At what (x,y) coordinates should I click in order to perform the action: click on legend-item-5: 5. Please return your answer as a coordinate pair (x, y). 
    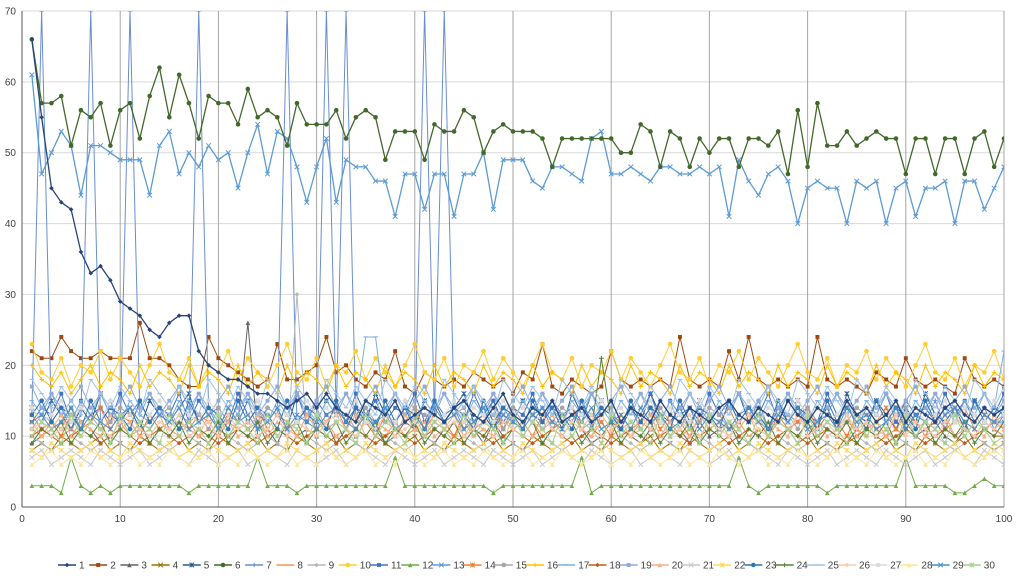
    Looking at the image, I should click on (196, 566).